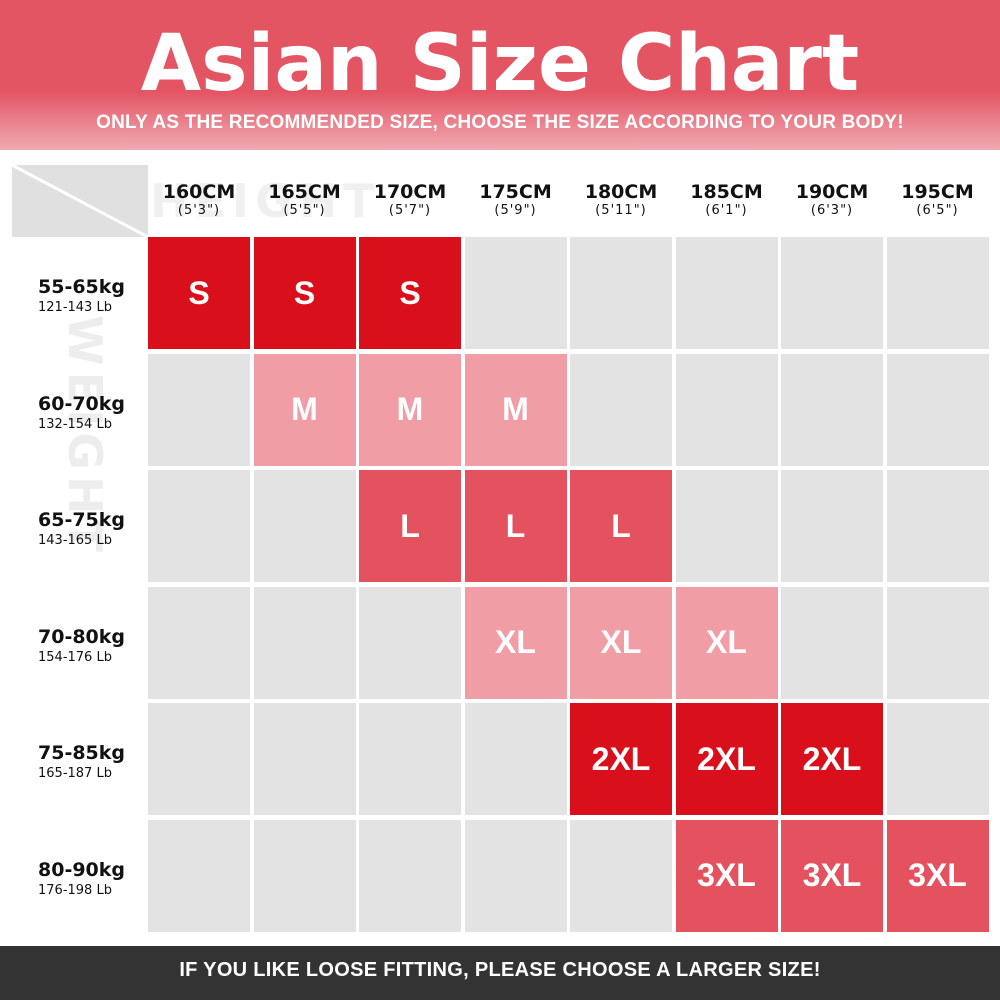  What do you see at coordinates (515, 192) in the screenshot?
I see `height-cm: 175CM` at bounding box center [515, 192].